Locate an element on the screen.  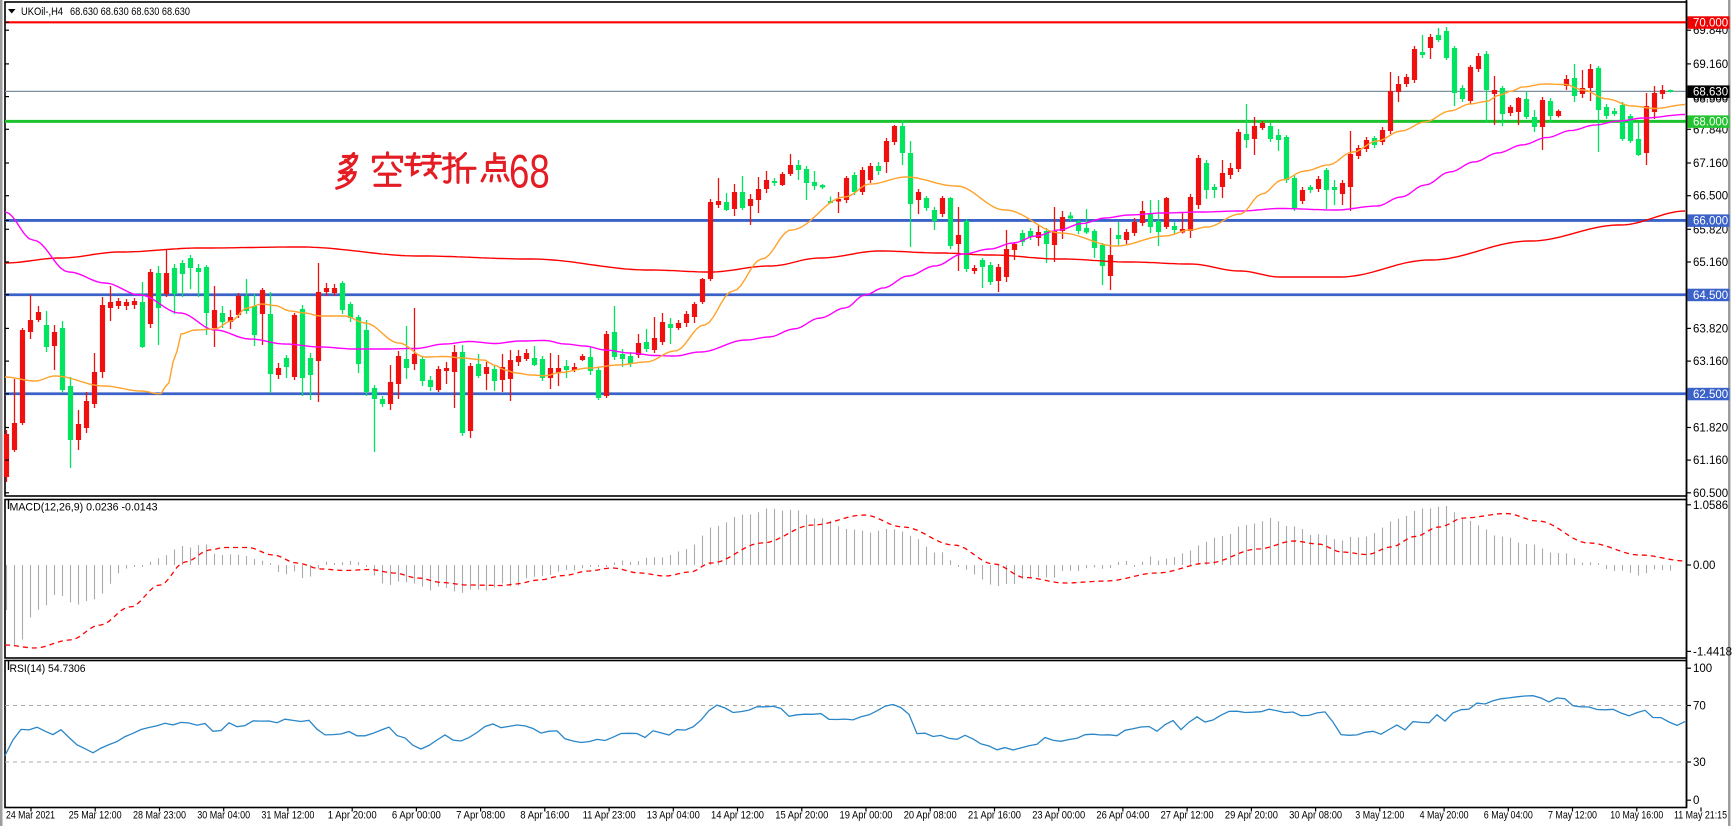
svg-text: 28 Mar 23:00 is located at coordinates (159, 816).